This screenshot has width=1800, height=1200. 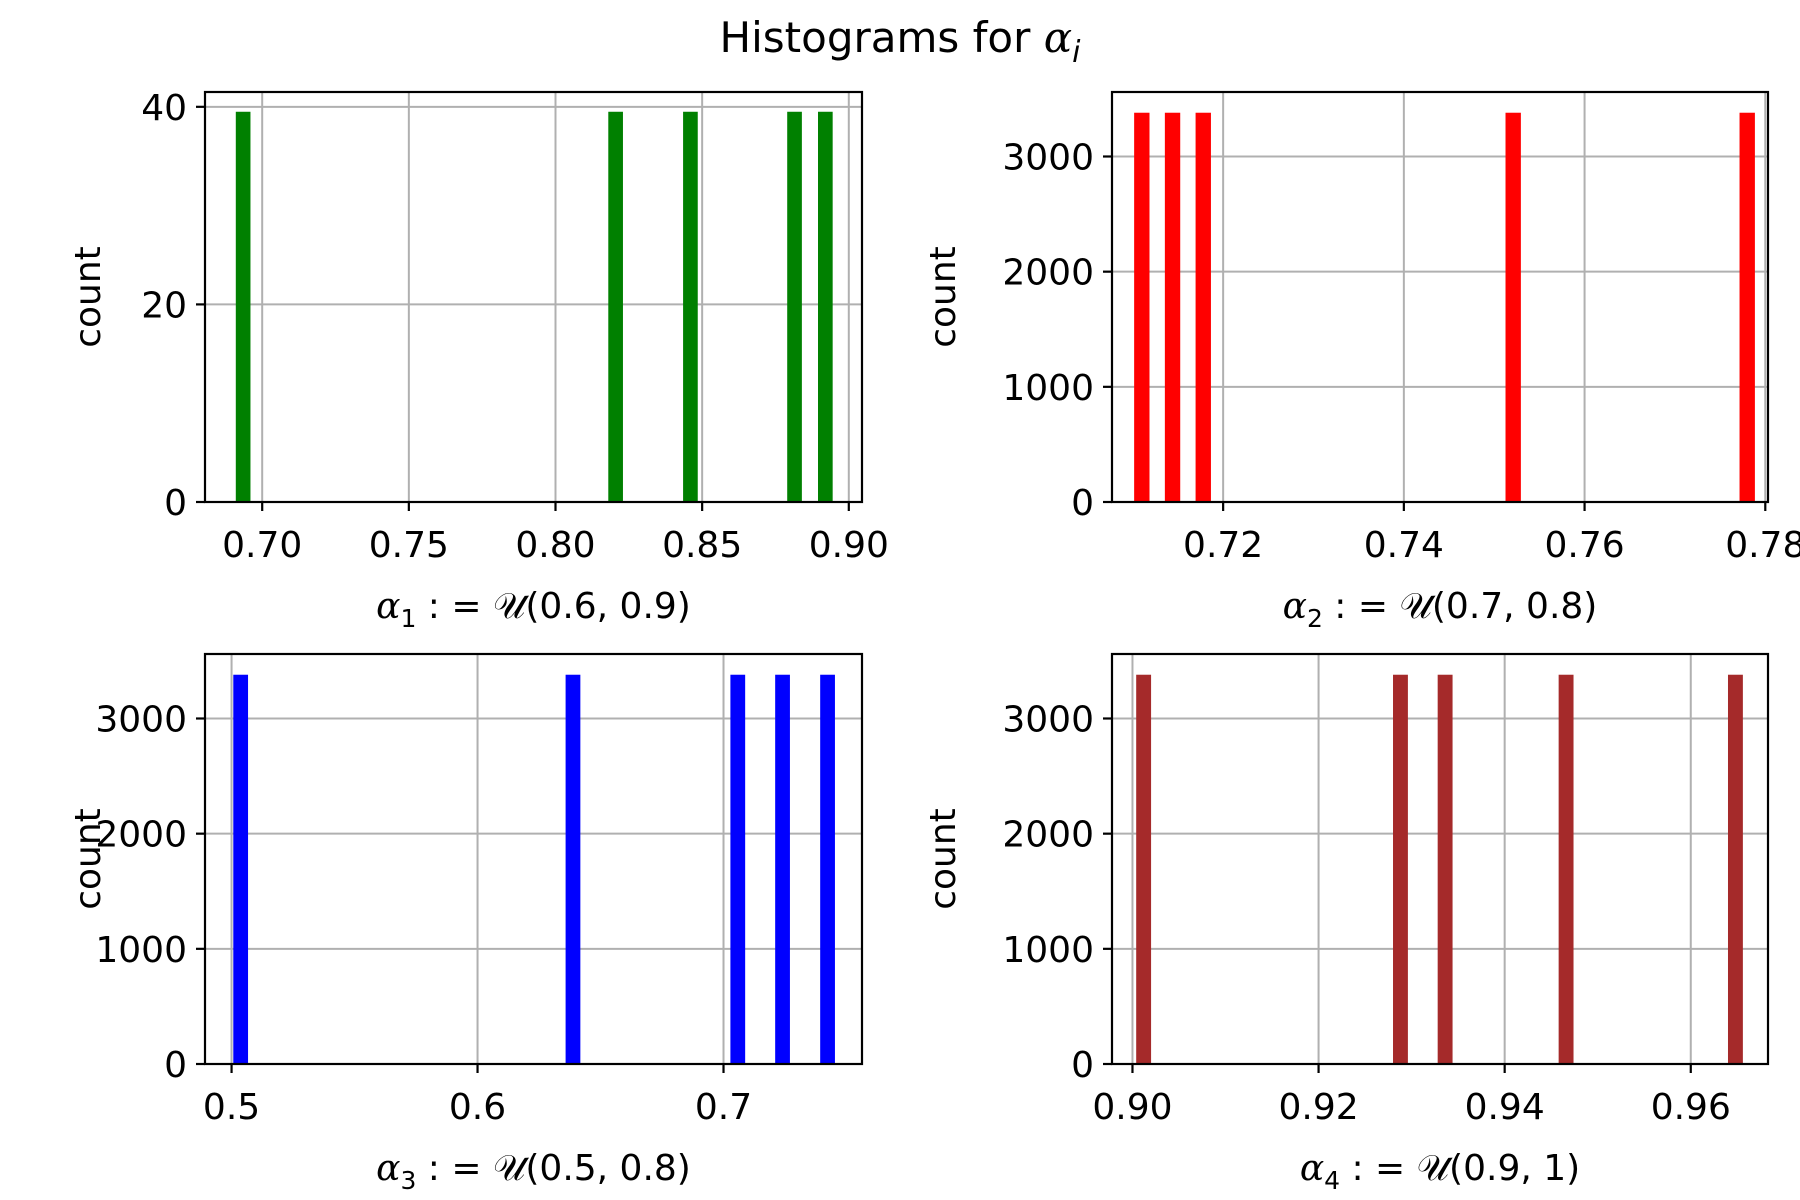 What do you see at coordinates (1318, 1107) in the screenshot?
I see `x-tick-label: 0.92` at bounding box center [1318, 1107].